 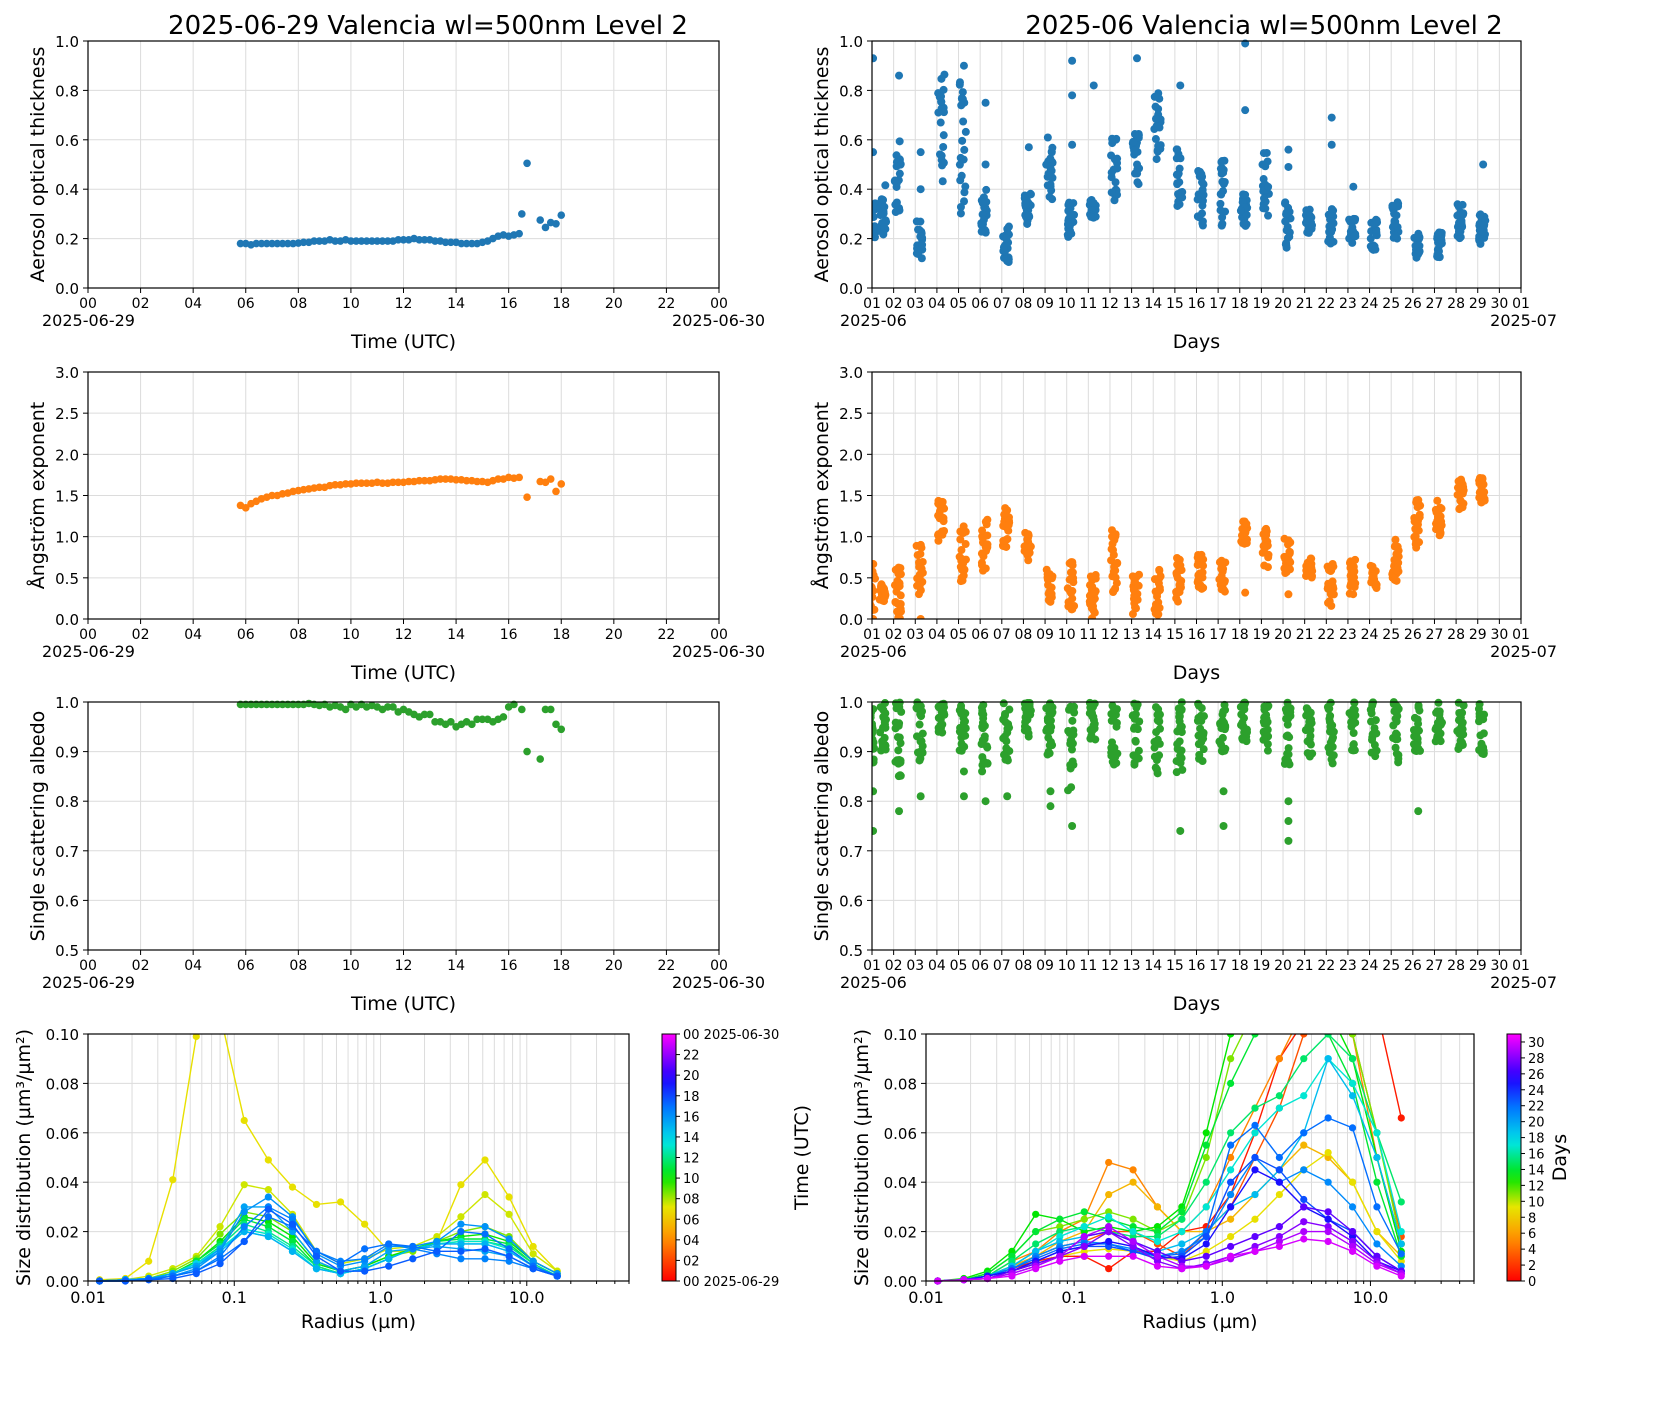 What do you see at coordinates (141, 304) in the screenshot?
I see `x-tick-label: 02` at bounding box center [141, 304].